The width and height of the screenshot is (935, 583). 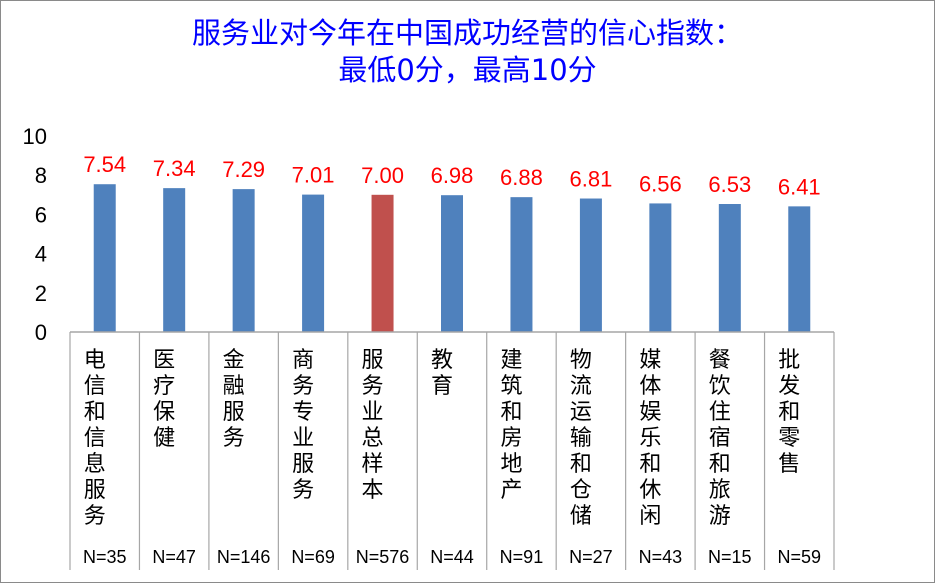 I want to click on data-label: 7.29, so click(x=243, y=169).